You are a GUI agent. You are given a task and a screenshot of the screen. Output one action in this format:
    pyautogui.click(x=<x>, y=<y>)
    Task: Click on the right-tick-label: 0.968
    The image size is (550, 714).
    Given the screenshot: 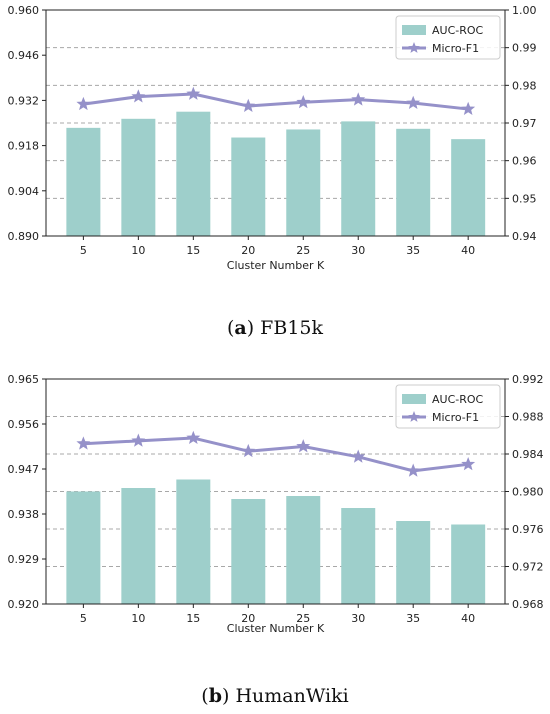 What is the action you would take?
    pyautogui.click(x=528, y=604)
    